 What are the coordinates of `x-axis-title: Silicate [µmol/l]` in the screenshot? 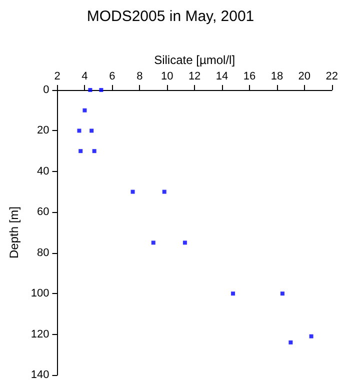 It's located at (195, 60).